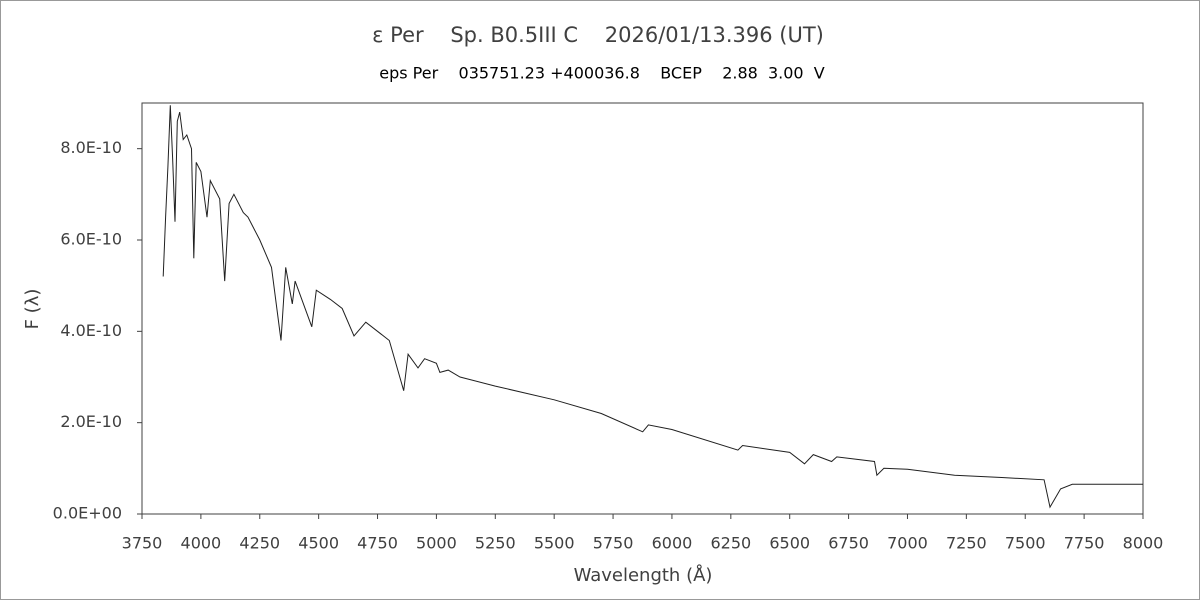  Describe the element at coordinates (554, 543) in the screenshot. I see `x-tick-label: 5500` at that location.